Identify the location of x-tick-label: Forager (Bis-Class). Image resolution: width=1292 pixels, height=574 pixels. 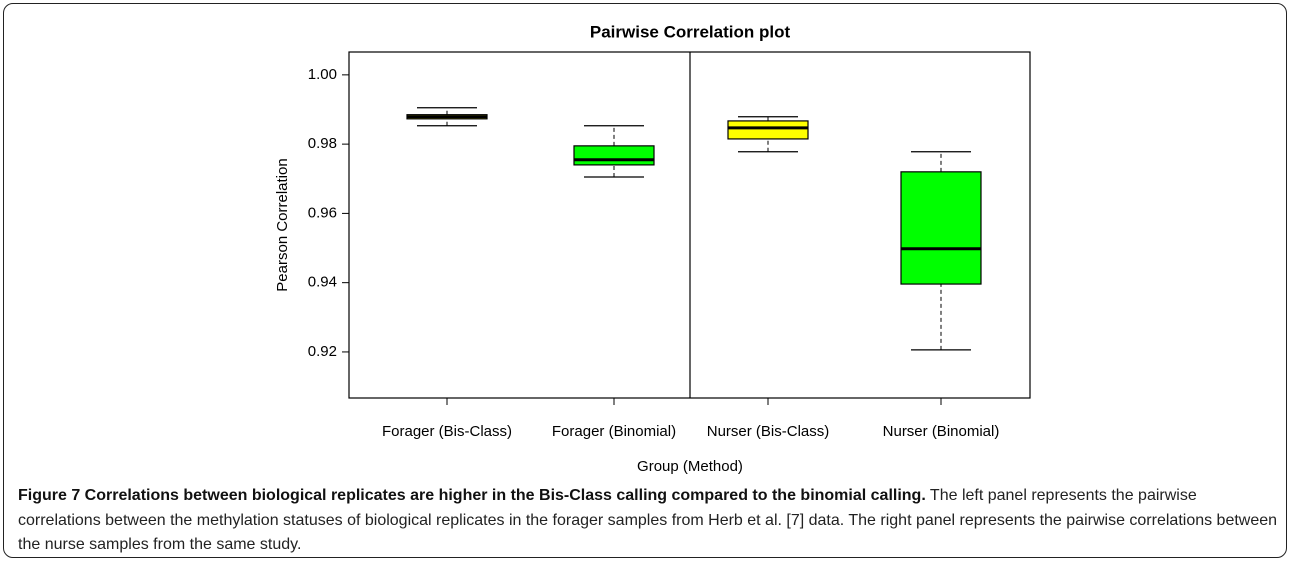
(447, 431).